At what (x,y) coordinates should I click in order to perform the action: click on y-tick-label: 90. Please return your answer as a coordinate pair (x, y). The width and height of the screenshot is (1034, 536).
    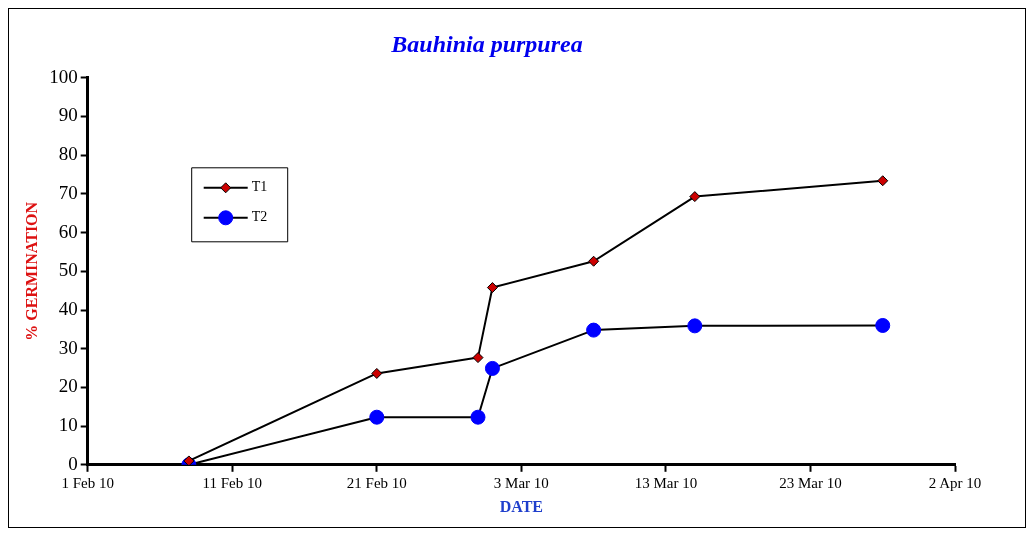
    Looking at the image, I should click on (68, 115).